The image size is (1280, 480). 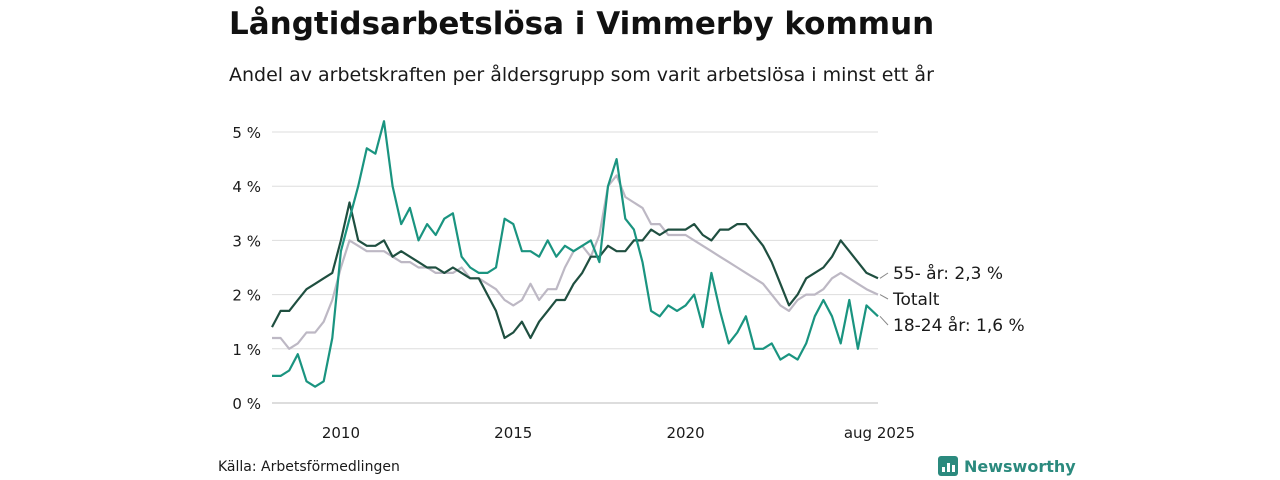 I want to click on y-tick-label: 4 %, so click(x=246, y=187).